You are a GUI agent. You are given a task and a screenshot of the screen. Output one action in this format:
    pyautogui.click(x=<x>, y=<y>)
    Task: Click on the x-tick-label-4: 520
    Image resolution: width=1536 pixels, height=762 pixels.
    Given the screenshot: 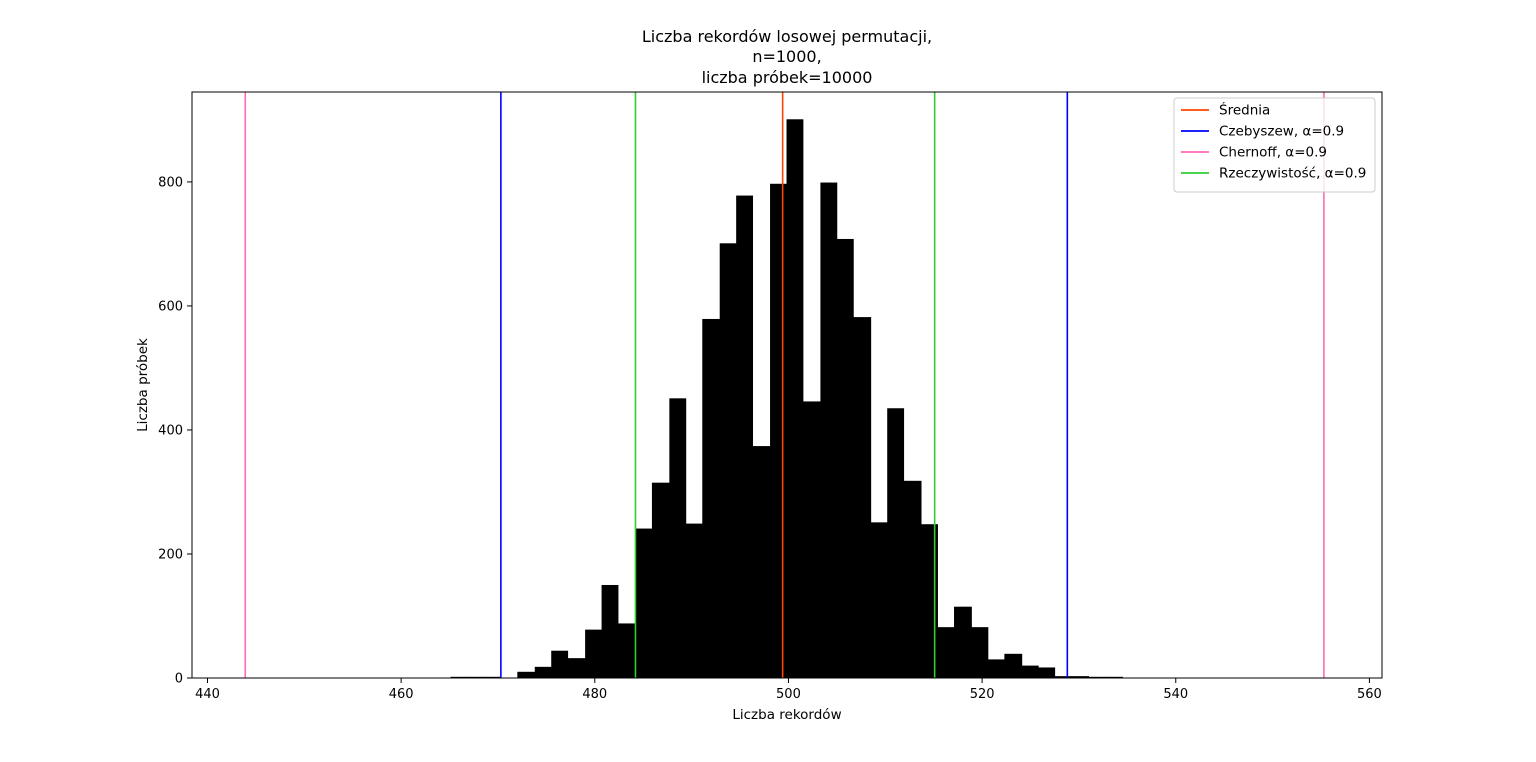 What is the action you would take?
    pyautogui.click(x=982, y=694)
    